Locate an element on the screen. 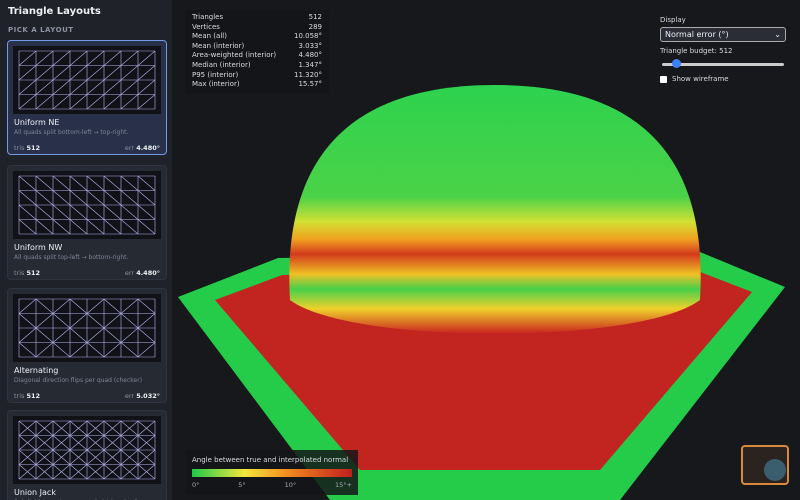 The width and height of the screenshot is (800, 500). legend-tick: 0° is located at coordinates (196, 485).